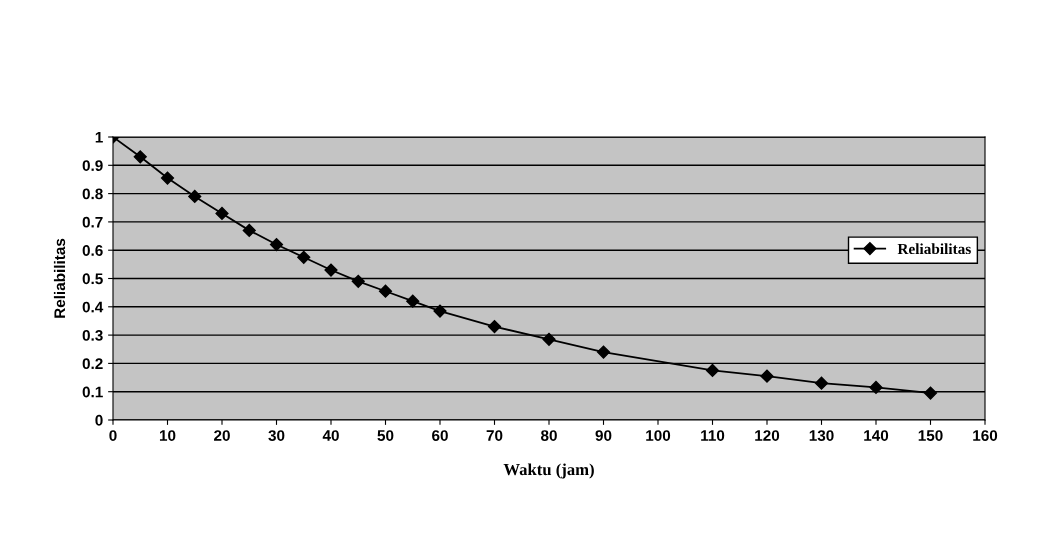  What do you see at coordinates (385, 435) in the screenshot?
I see `x-tick-label: 50` at bounding box center [385, 435].